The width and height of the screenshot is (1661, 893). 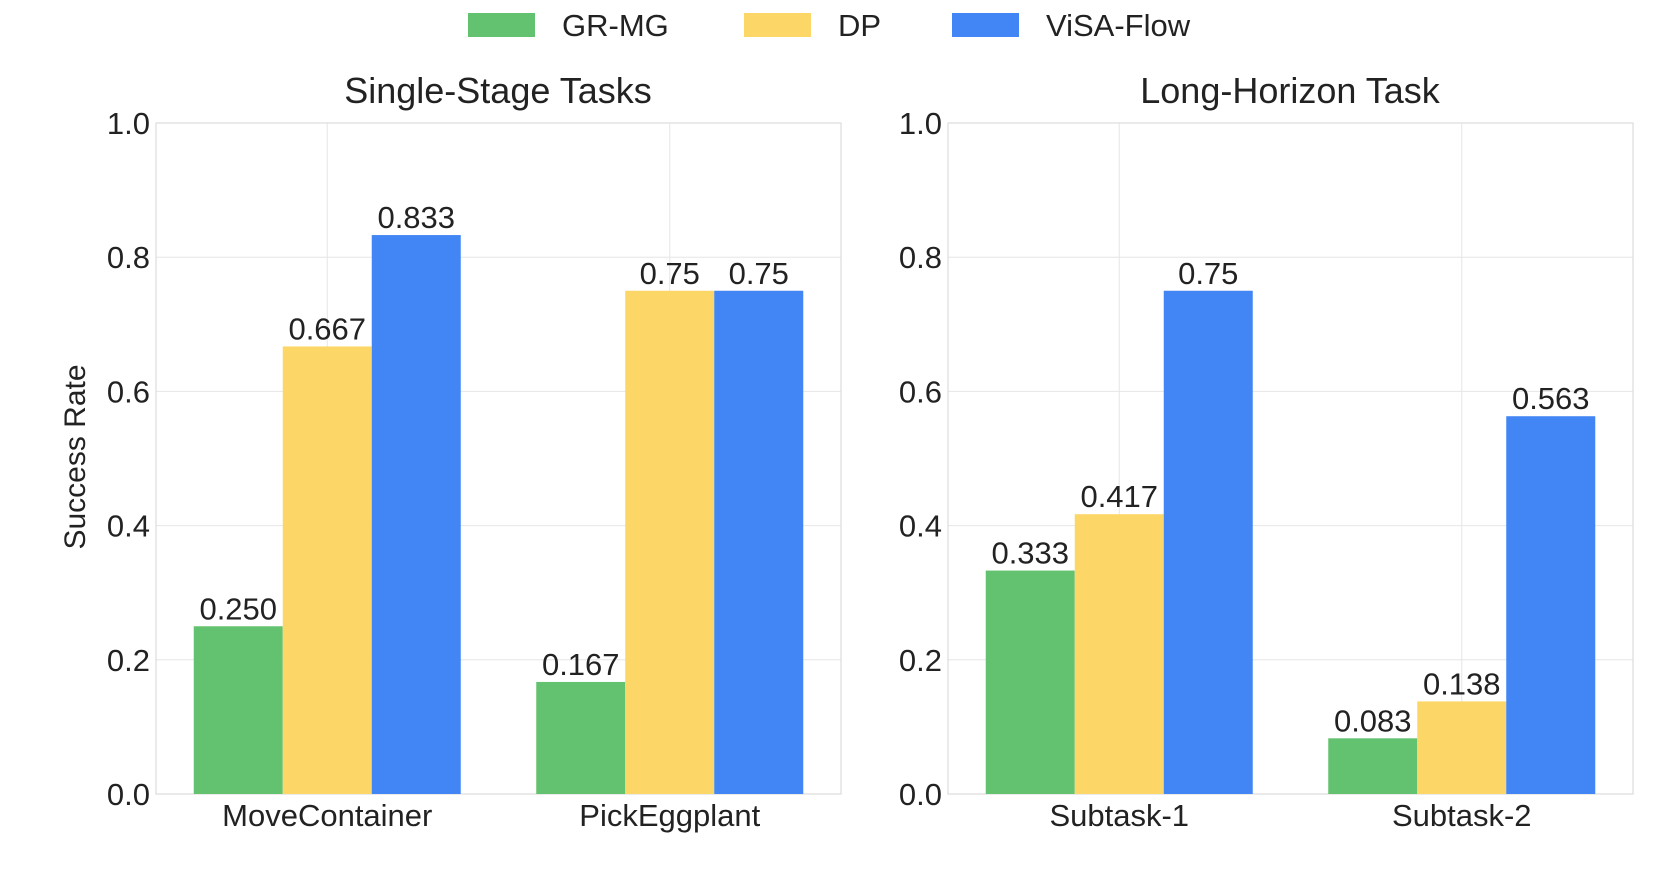 I want to click on legend-label-gr-mg: GR-MG, so click(x=615, y=25).